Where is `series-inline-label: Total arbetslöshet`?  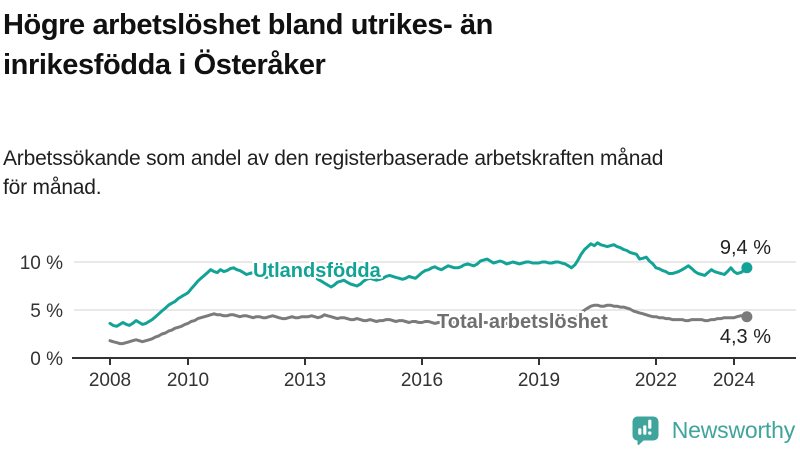 series-inline-label: Total arbetslöshet is located at coordinates (522, 322).